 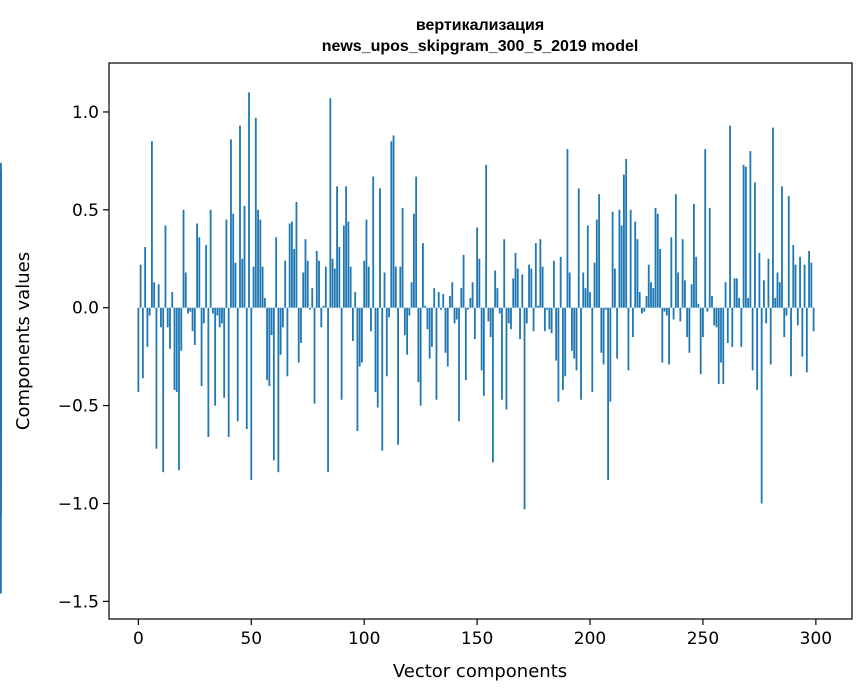 I want to click on y-tick-label: 1.0, so click(x=85, y=113).